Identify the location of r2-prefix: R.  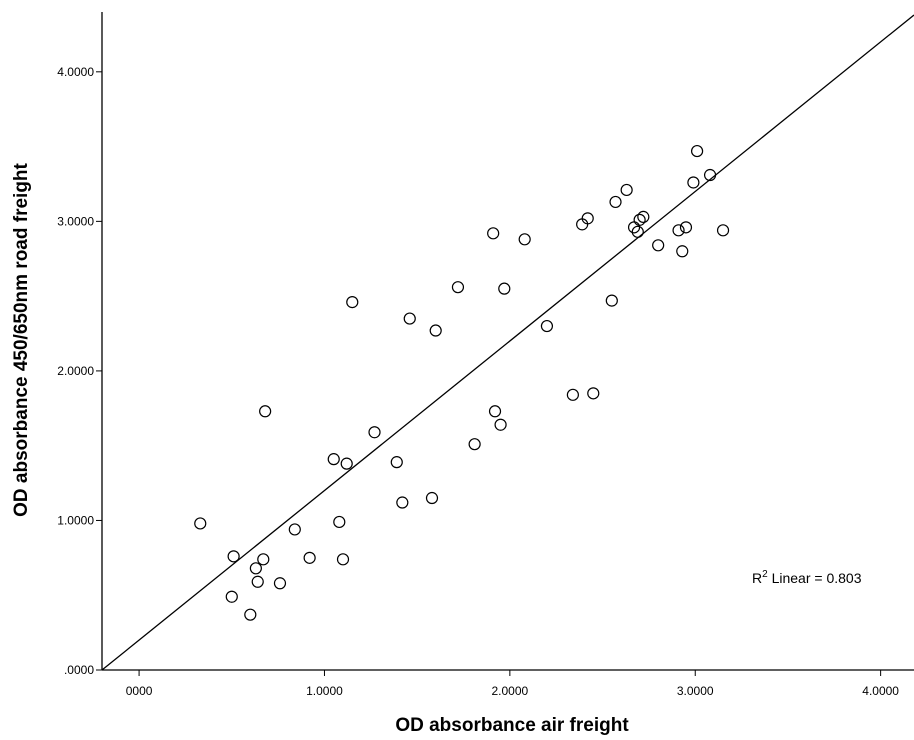
(757, 578).